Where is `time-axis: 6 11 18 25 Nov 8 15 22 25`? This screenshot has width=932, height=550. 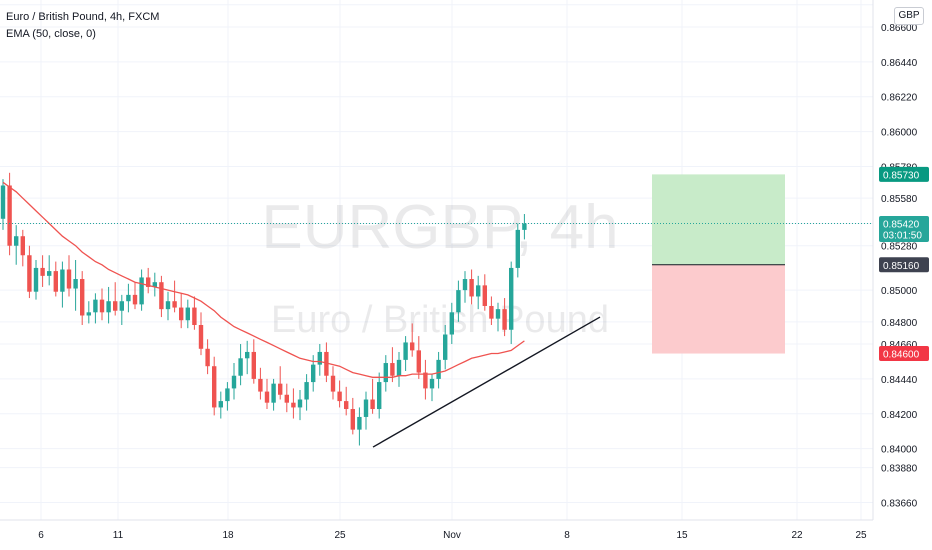
time-axis: 6 11 18 25 Nov 8 15 22 25 is located at coordinates (436, 530).